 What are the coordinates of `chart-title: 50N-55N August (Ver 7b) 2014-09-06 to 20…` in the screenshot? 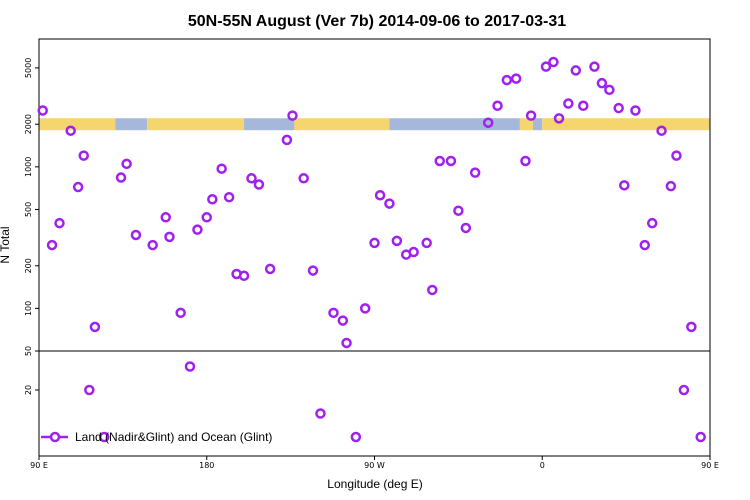 It's located at (377, 21).